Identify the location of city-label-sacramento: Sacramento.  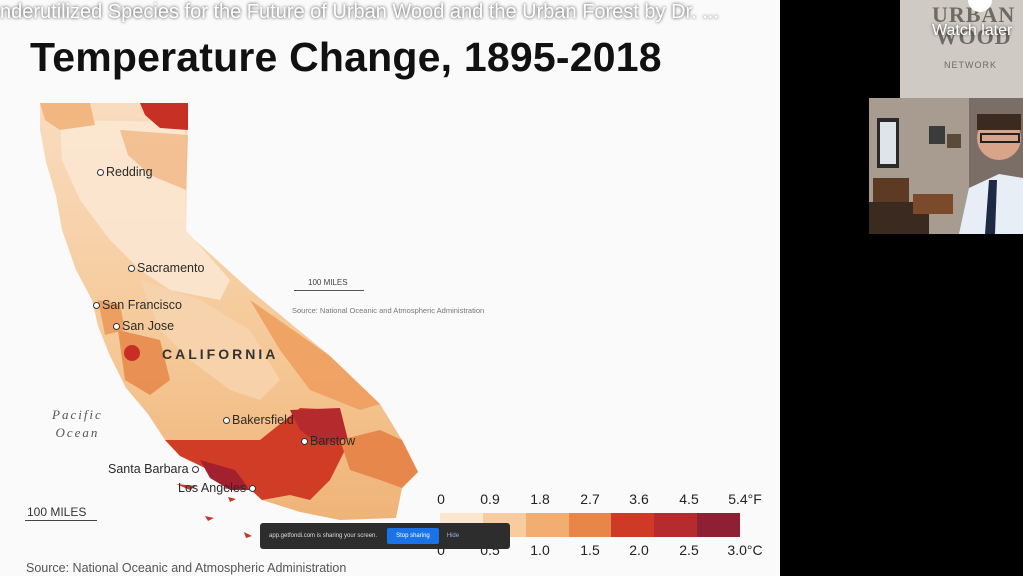
(166, 268).